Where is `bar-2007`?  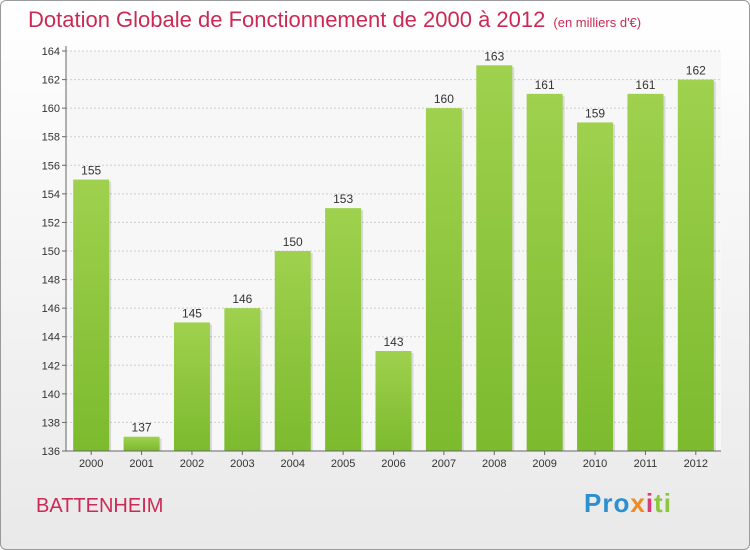
bar-2007 is located at coordinates (443, 280).